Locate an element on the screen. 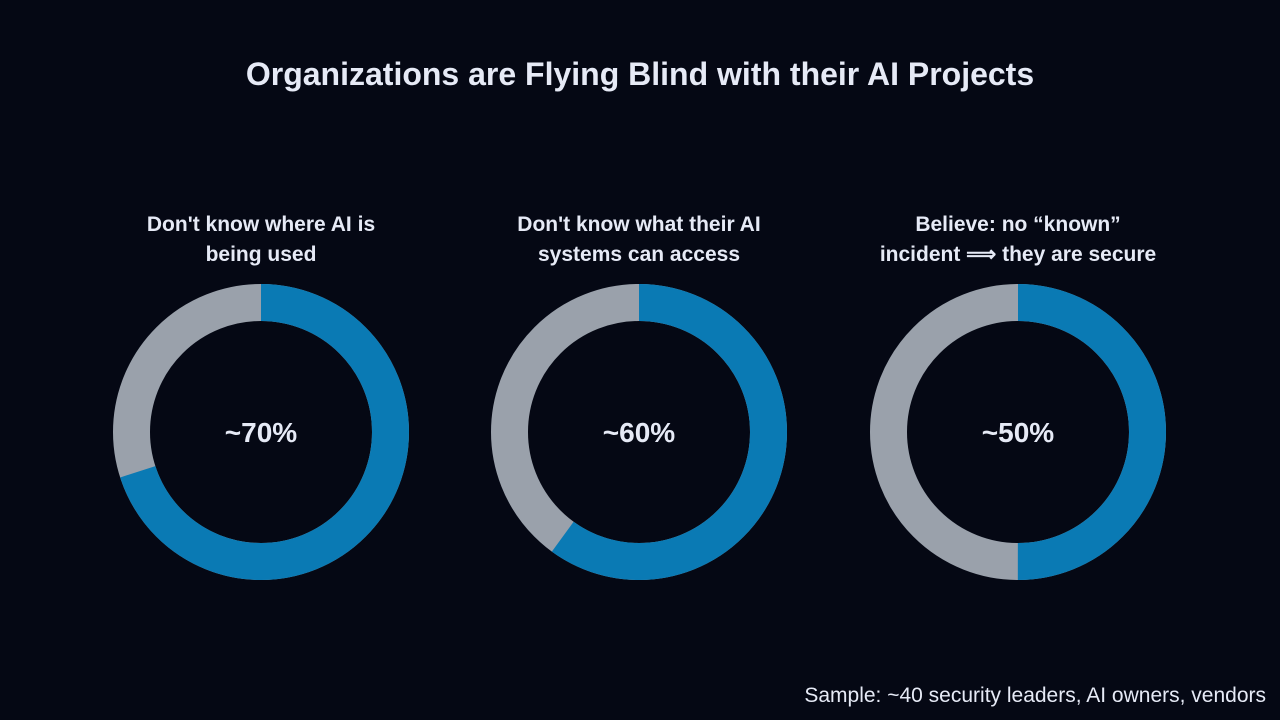 Image resolution: width=1280 pixels, height=720 pixels. subtitle-line: Don't know what their AI is located at coordinates (639, 224).